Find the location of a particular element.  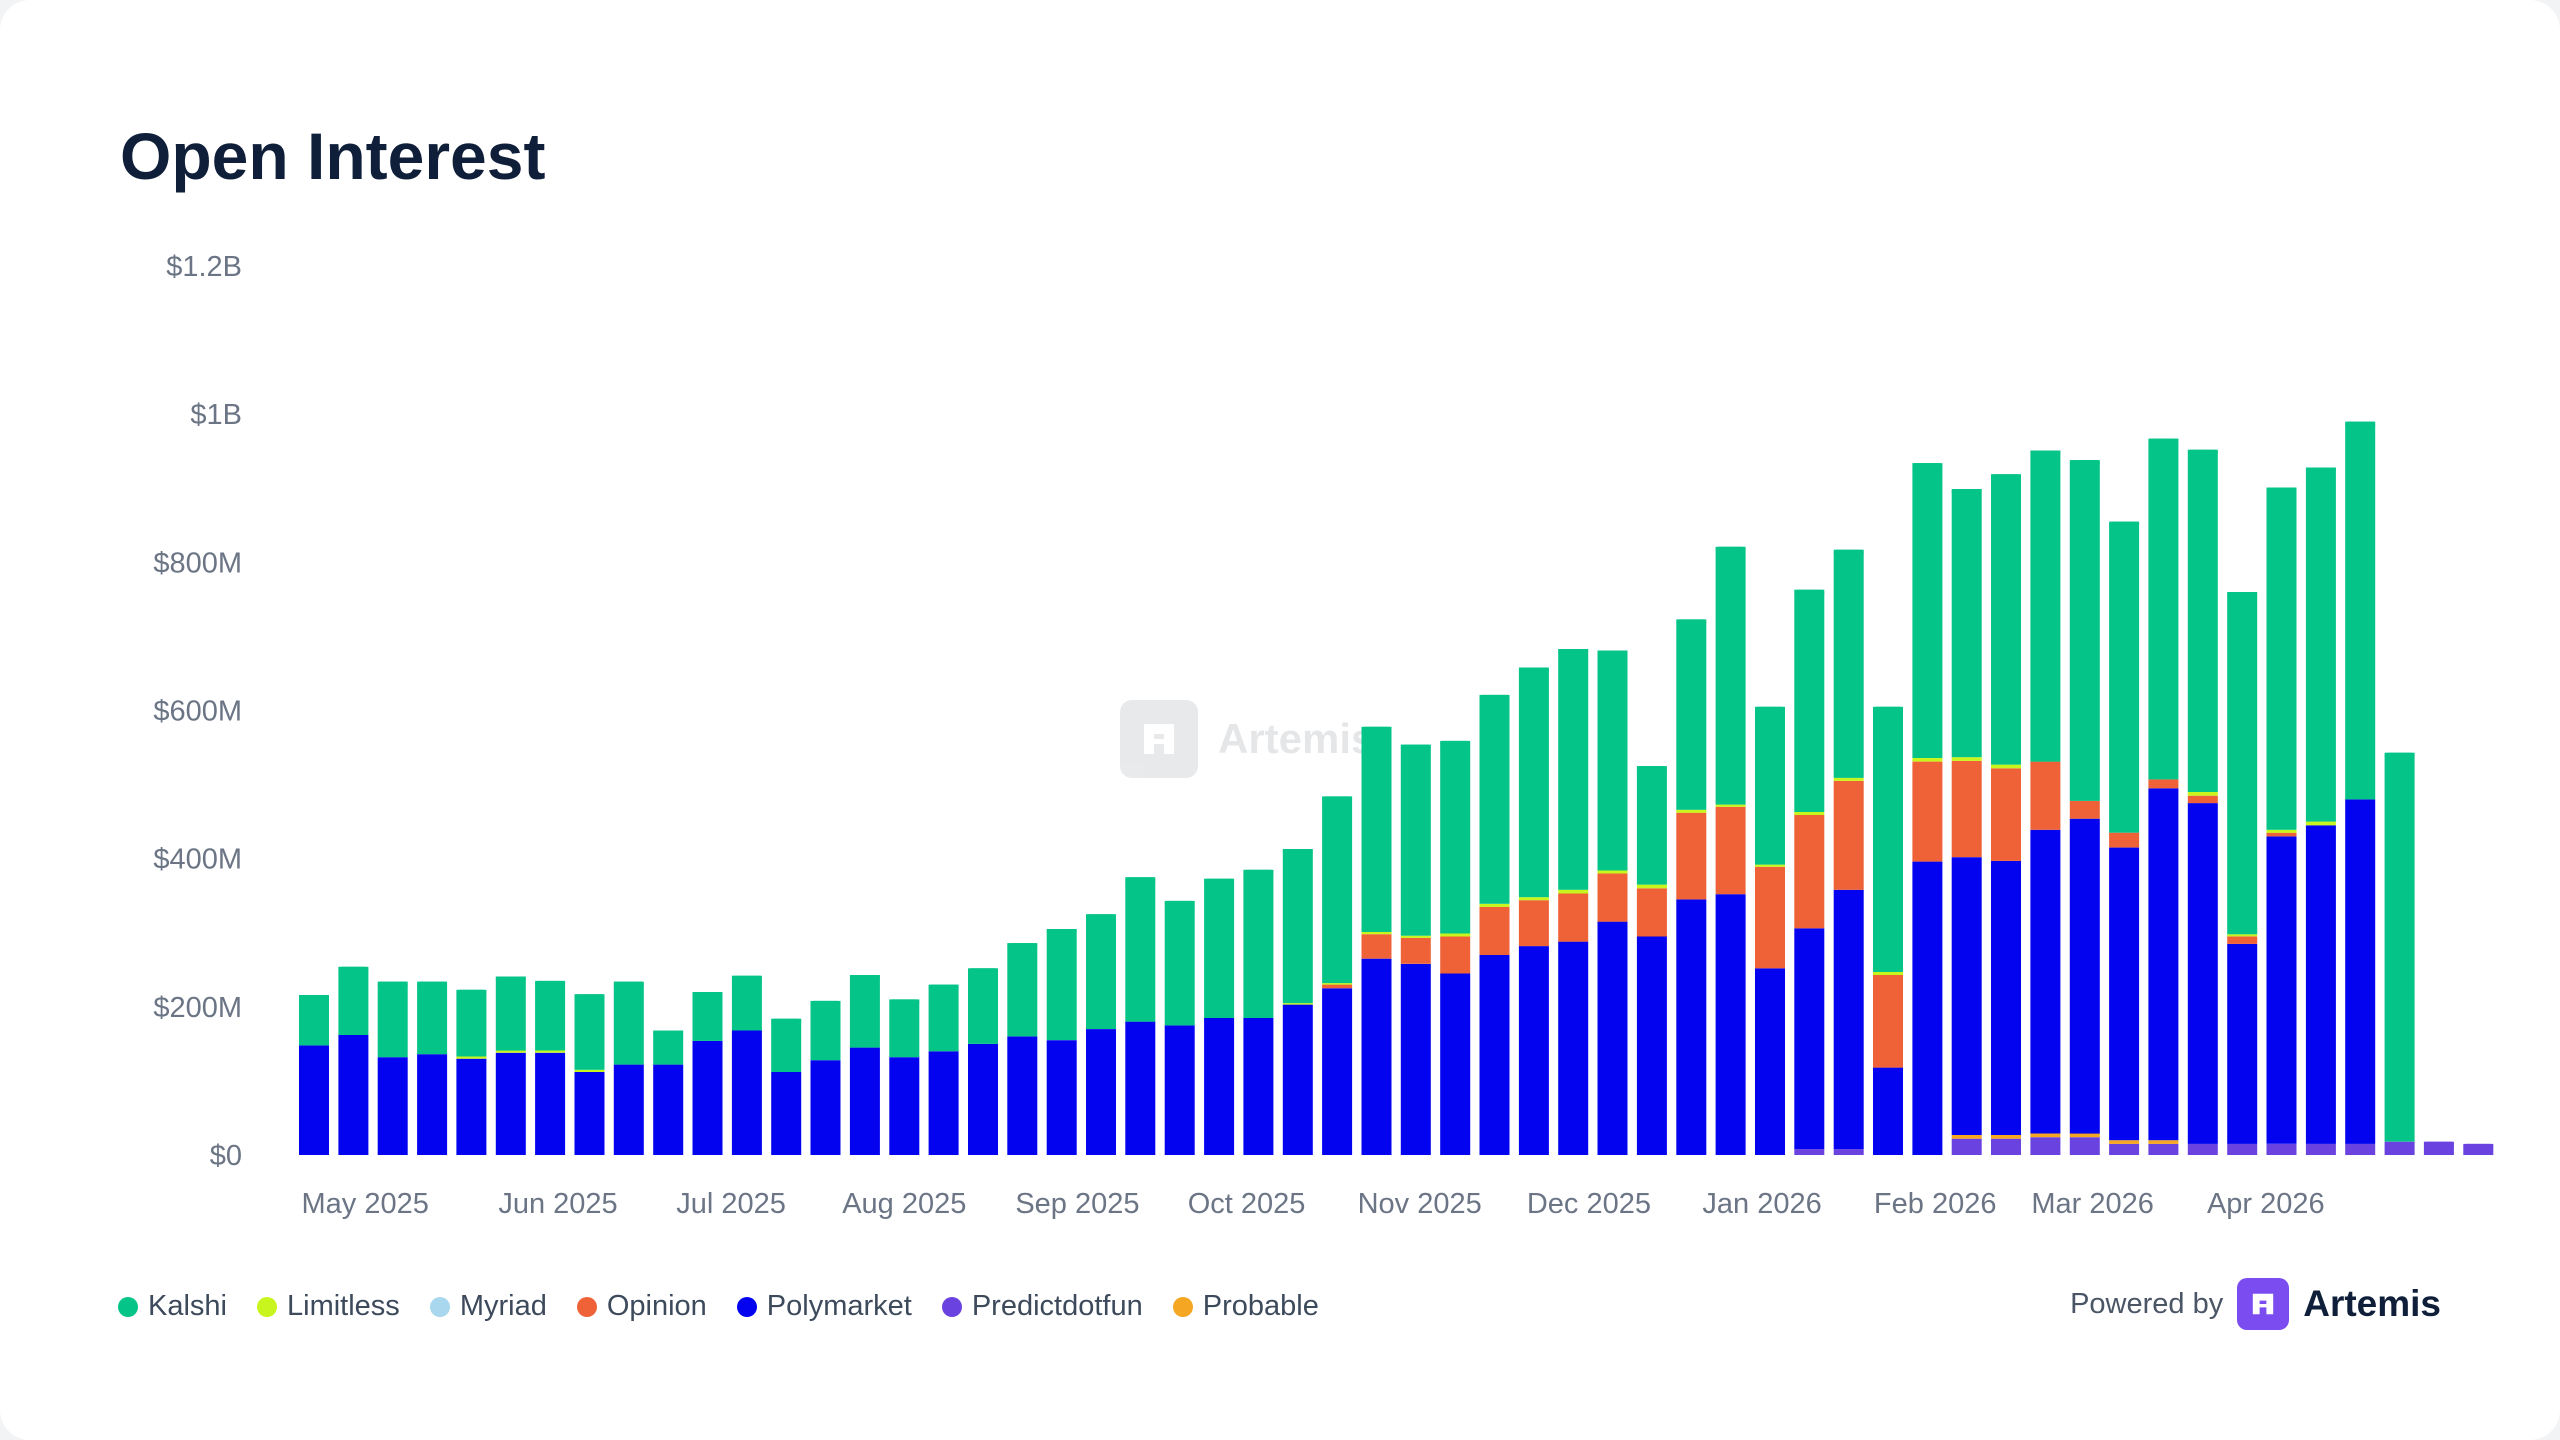

legend-item-probable: Probable is located at coordinates (1245, 1306).